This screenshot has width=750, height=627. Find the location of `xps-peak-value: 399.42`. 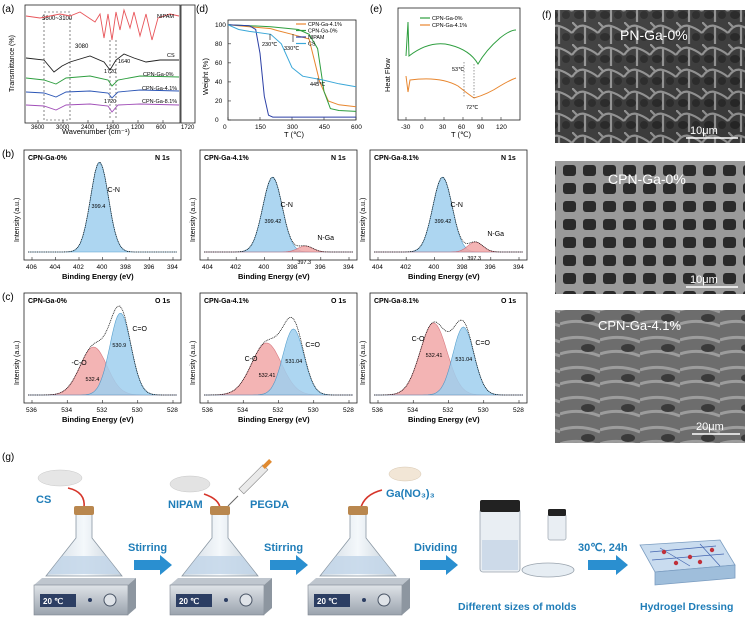

xps-peak-value: 399.42 is located at coordinates (273, 222).